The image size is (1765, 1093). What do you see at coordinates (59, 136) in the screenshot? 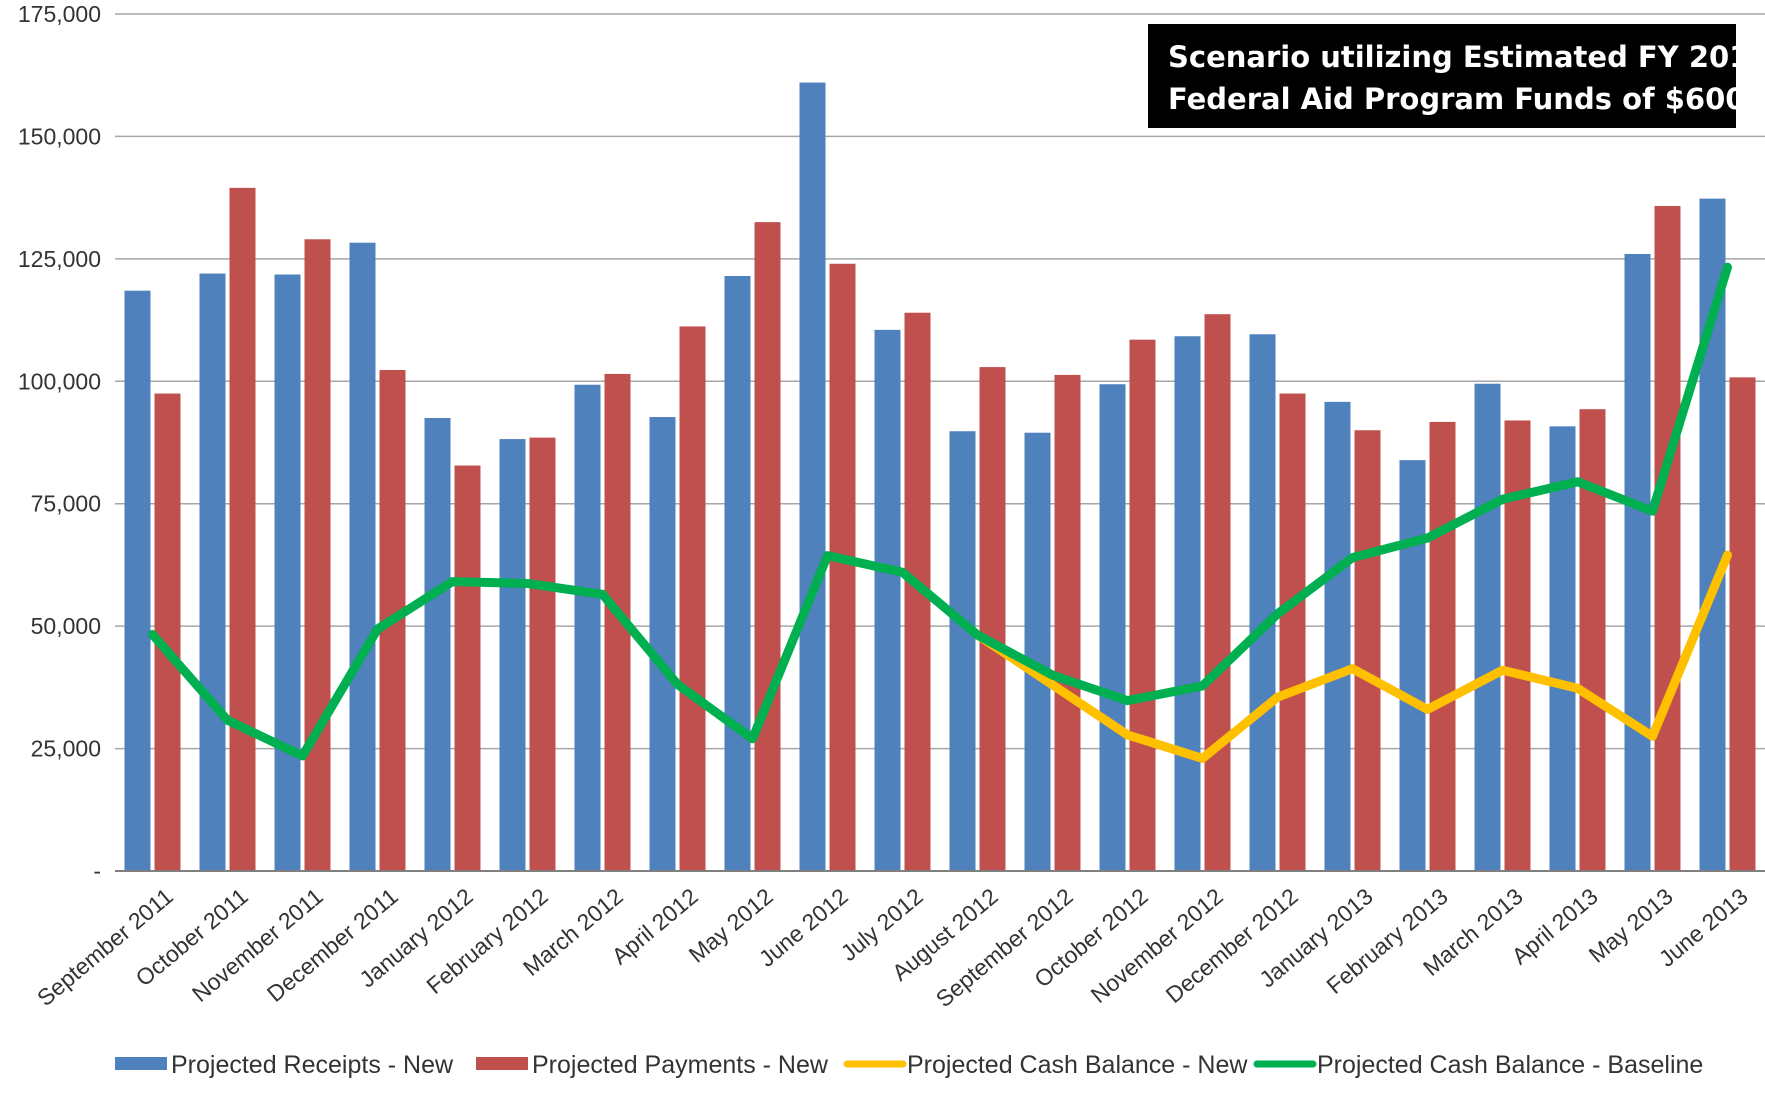
I see `y-tick-label: 150,000` at bounding box center [59, 136].